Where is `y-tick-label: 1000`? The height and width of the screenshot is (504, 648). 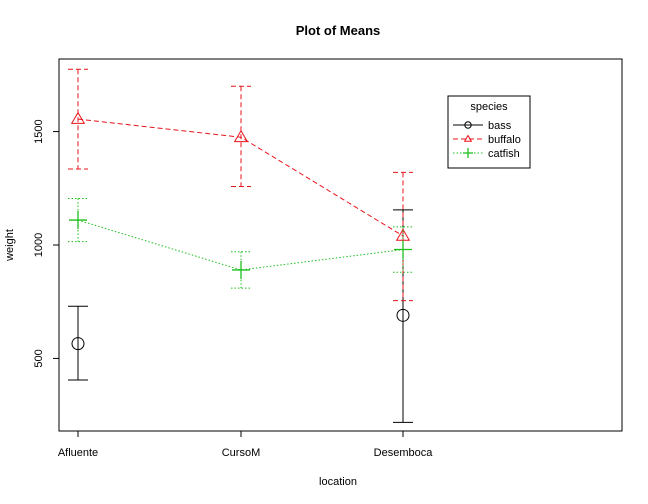 y-tick-label: 1000 is located at coordinates (39, 245).